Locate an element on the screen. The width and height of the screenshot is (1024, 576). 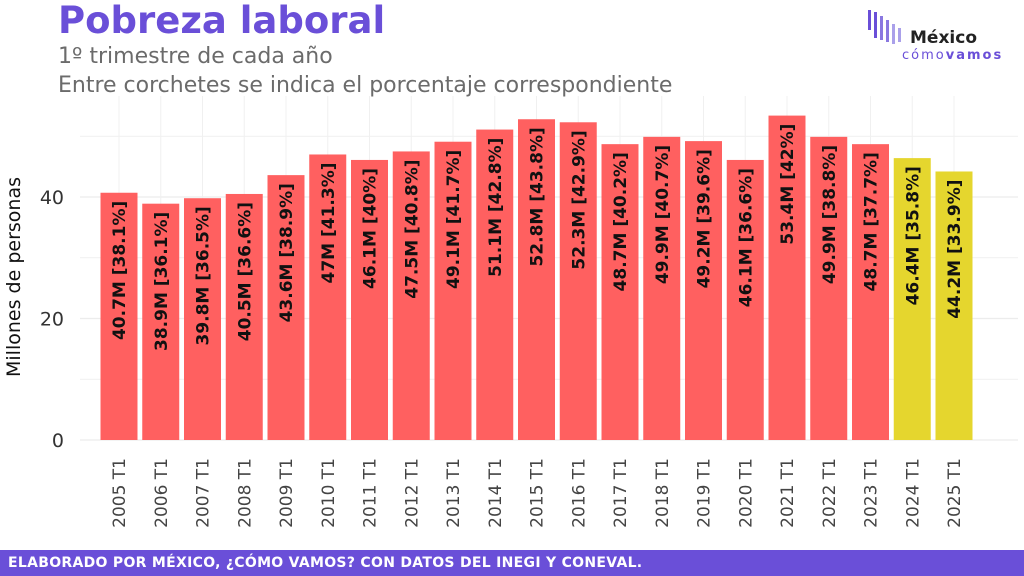
x-tick-label: 2007 T1 is located at coordinates (204, 493).